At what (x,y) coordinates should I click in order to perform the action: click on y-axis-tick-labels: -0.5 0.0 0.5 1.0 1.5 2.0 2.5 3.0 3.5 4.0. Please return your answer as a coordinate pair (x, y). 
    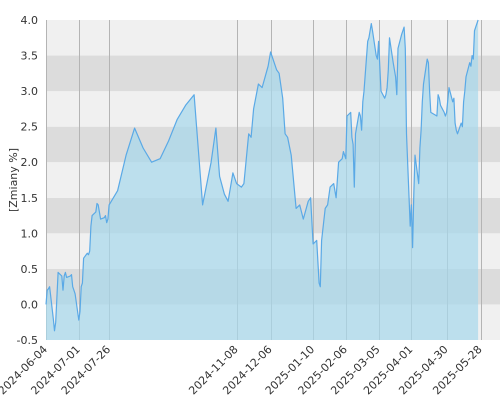
    Looking at the image, I should click on (27, 180).